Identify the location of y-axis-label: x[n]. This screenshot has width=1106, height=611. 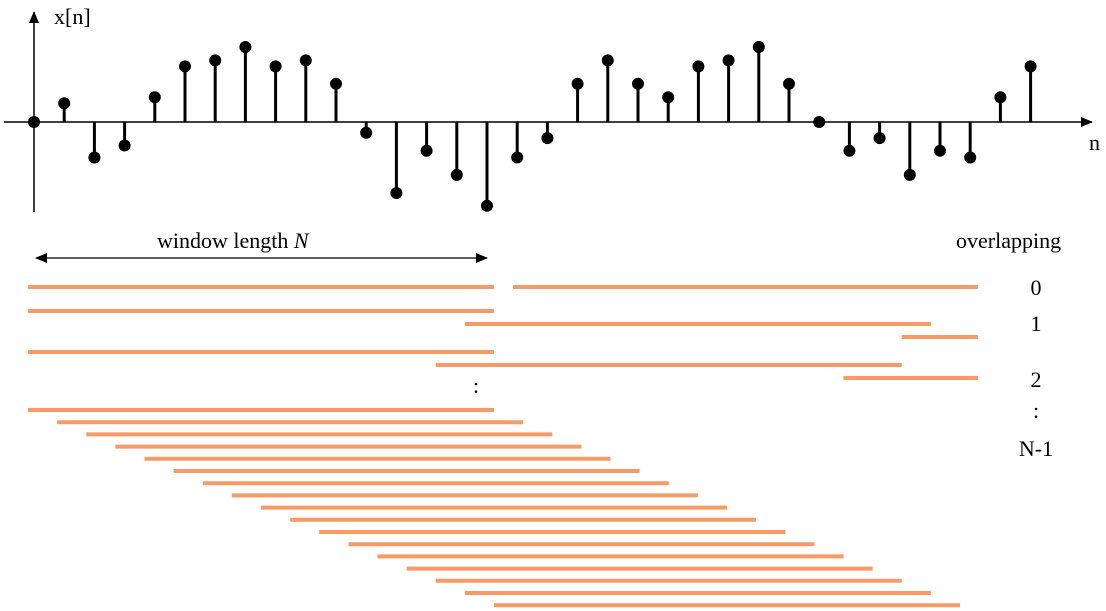
(72, 16).